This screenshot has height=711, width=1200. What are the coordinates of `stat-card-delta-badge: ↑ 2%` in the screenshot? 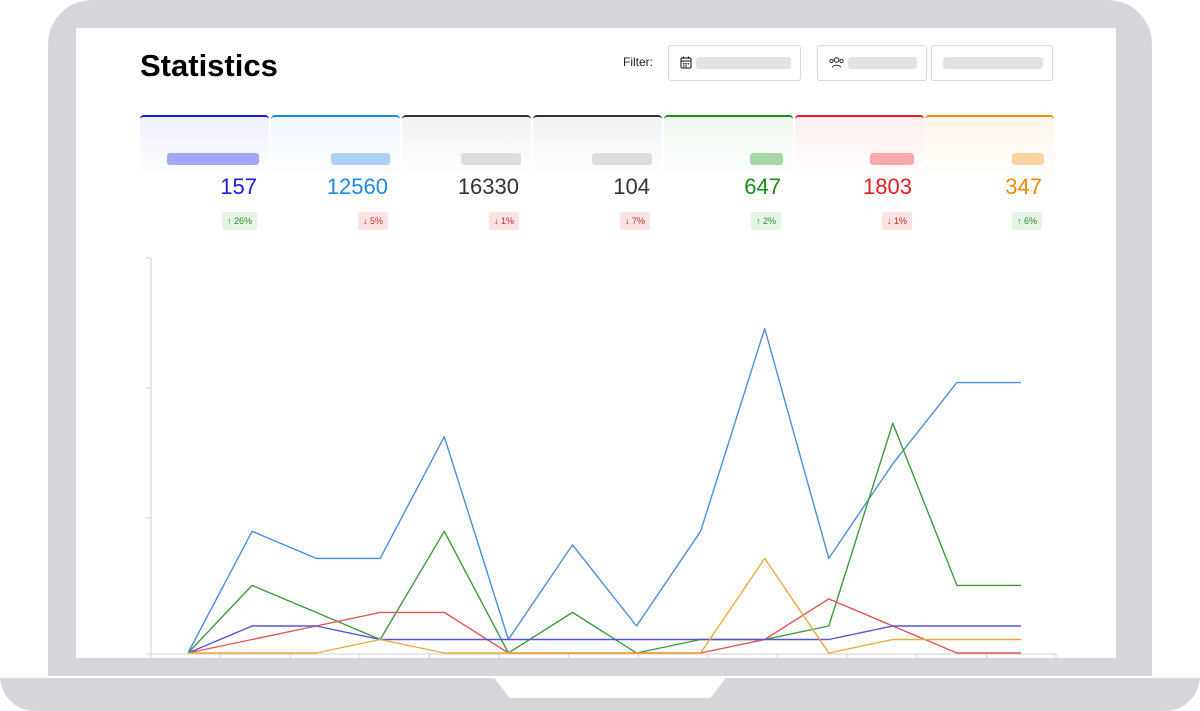 It's located at (765, 221).